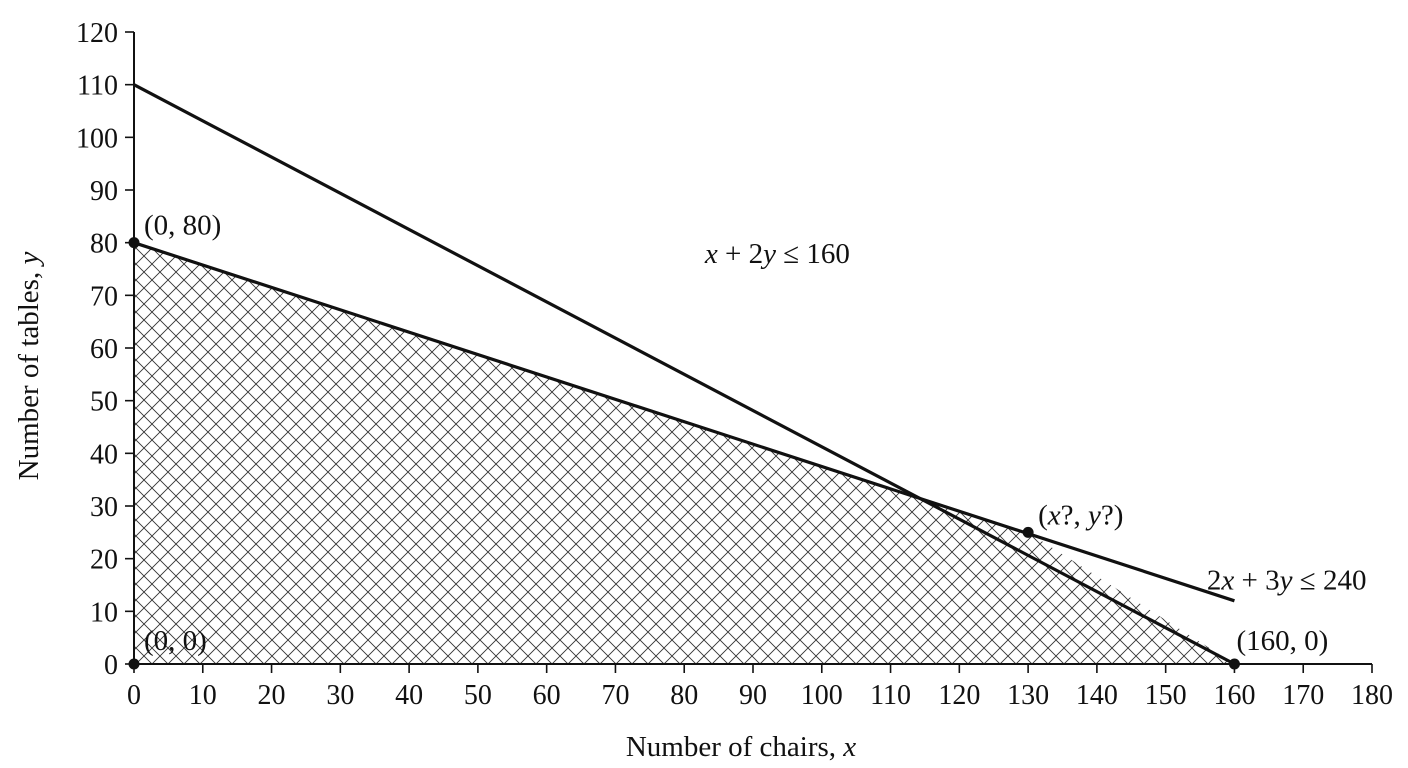 The image size is (1408, 768). What do you see at coordinates (104, 191) in the screenshot?
I see `y-tick-label: 90` at bounding box center [104, 191].